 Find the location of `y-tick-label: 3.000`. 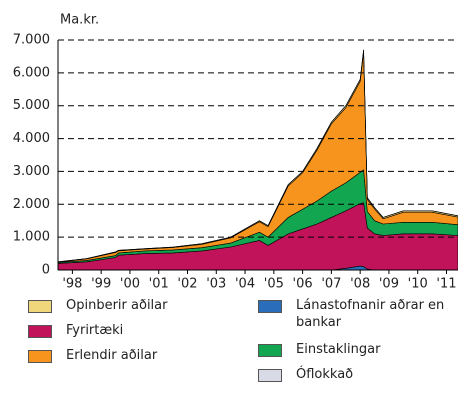

y-tick-label: 3.000 is located at coordinates (31, 171).